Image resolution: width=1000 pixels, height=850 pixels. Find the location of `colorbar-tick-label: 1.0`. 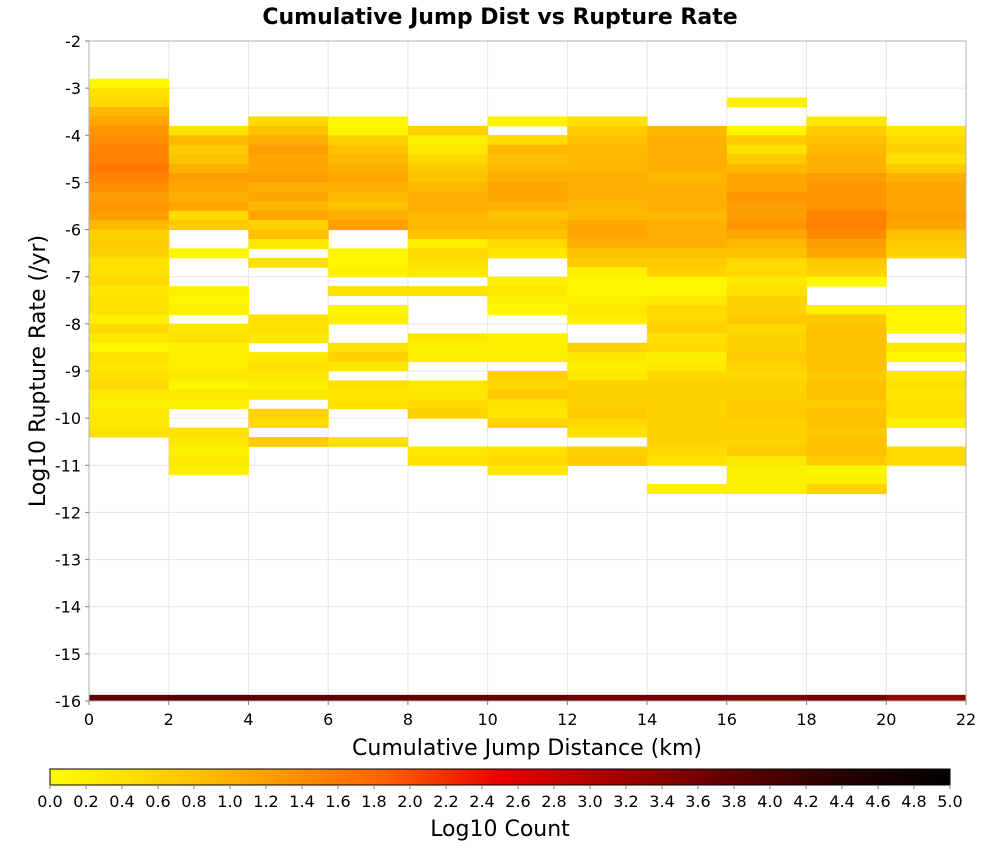

colorbar-tick-label: 1.0 is located at coordinates (229, 801).